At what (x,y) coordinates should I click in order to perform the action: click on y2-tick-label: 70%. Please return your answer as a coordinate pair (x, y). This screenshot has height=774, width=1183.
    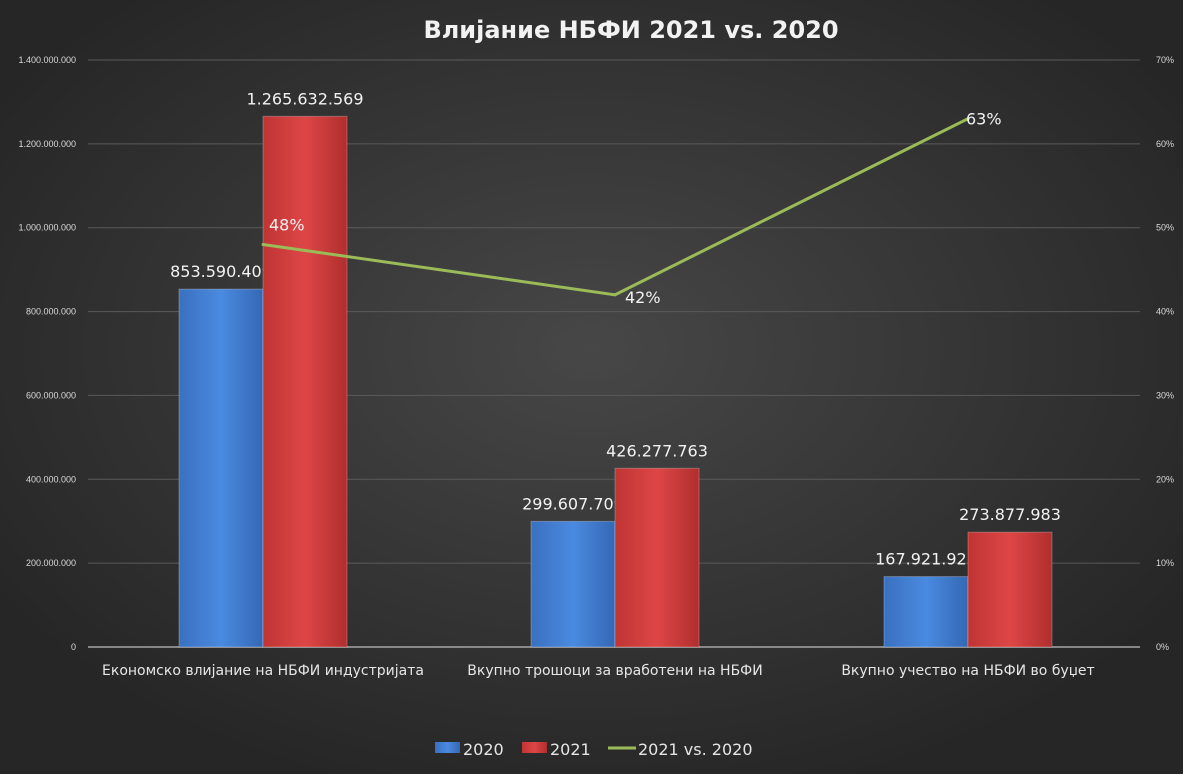
    Looking at the image, I should click on (1165, 60).